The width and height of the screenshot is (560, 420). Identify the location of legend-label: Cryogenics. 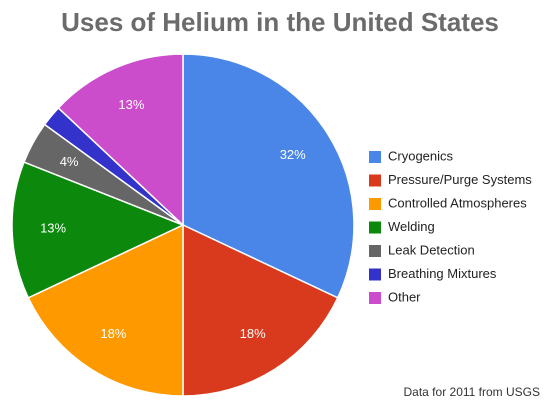
(421, 155).